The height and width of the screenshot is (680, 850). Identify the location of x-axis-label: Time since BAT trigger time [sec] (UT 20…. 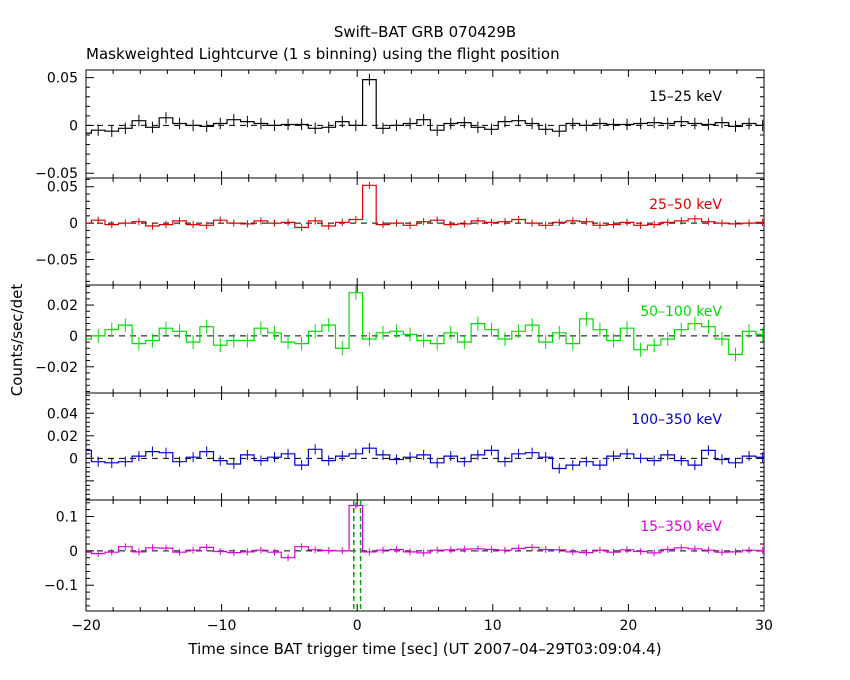
(424, 649).